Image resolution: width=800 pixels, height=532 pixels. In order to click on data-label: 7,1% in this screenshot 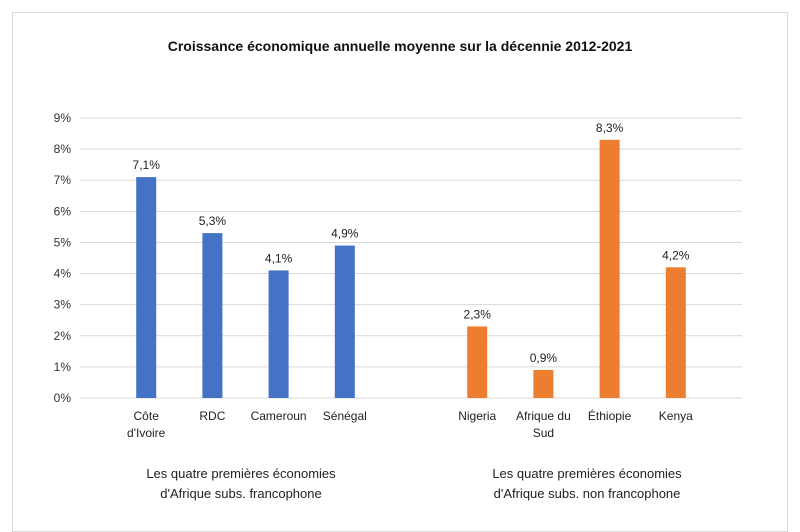, I will do `click(147, 165)`.